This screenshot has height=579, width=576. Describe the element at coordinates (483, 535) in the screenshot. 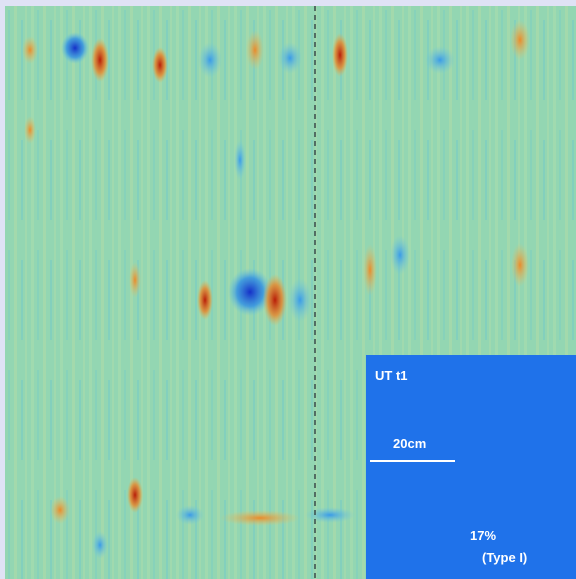

I see `percent-label: 17%` at that location.